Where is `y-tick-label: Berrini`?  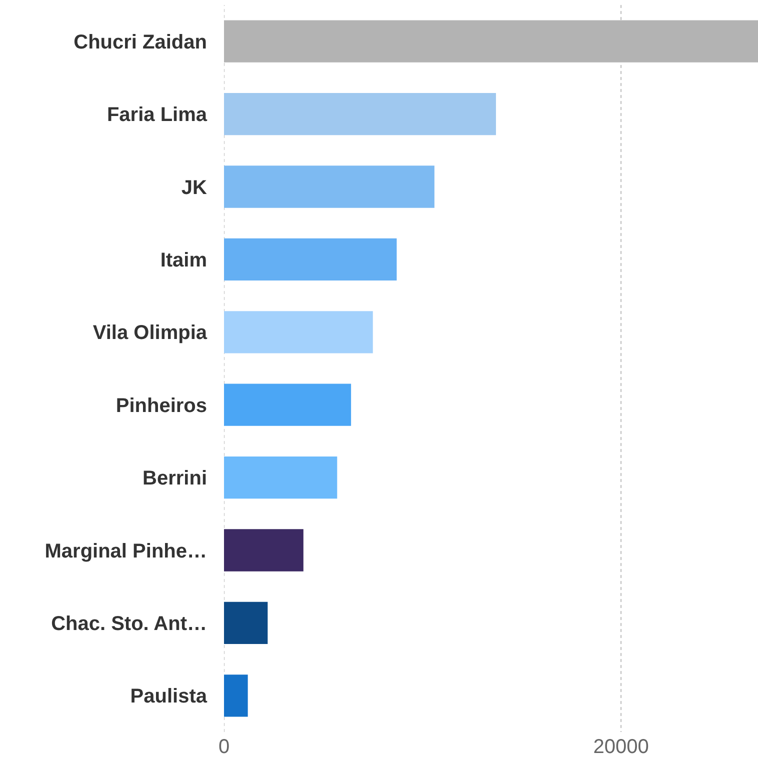 y-tick-label: Berrini is located at coordinates (174, 479).